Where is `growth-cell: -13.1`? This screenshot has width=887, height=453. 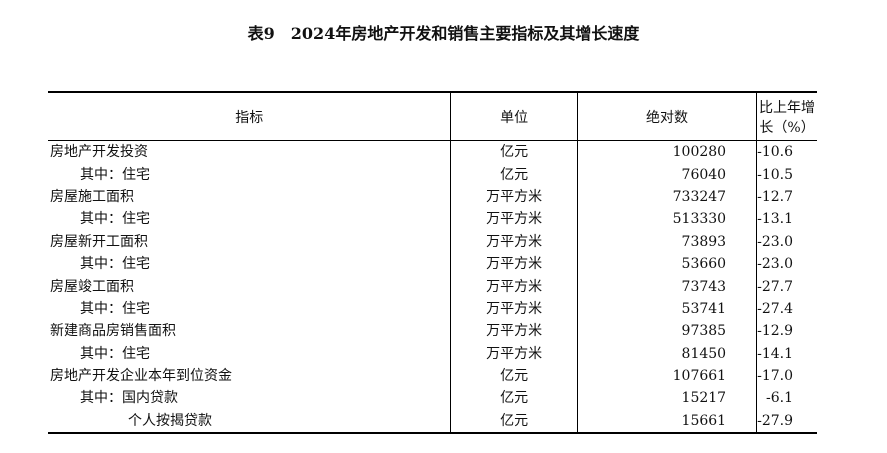
growth-cell: -13.1 is located at coordinates (786, 219).